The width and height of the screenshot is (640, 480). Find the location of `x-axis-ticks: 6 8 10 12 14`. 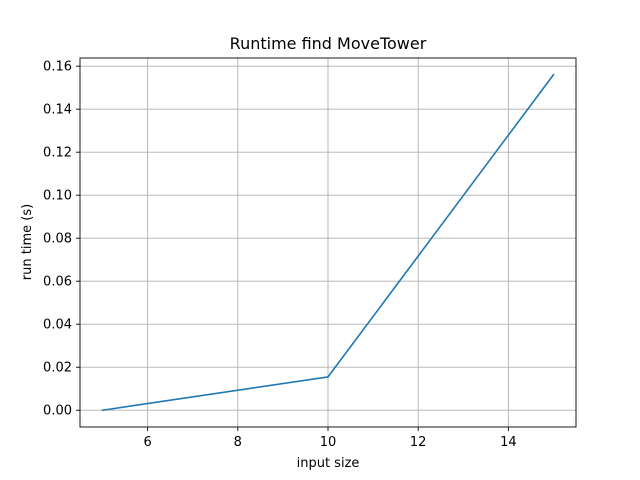

x-axis-ticks: 6 8 10 12 14 is located at coordinates (330, 438).